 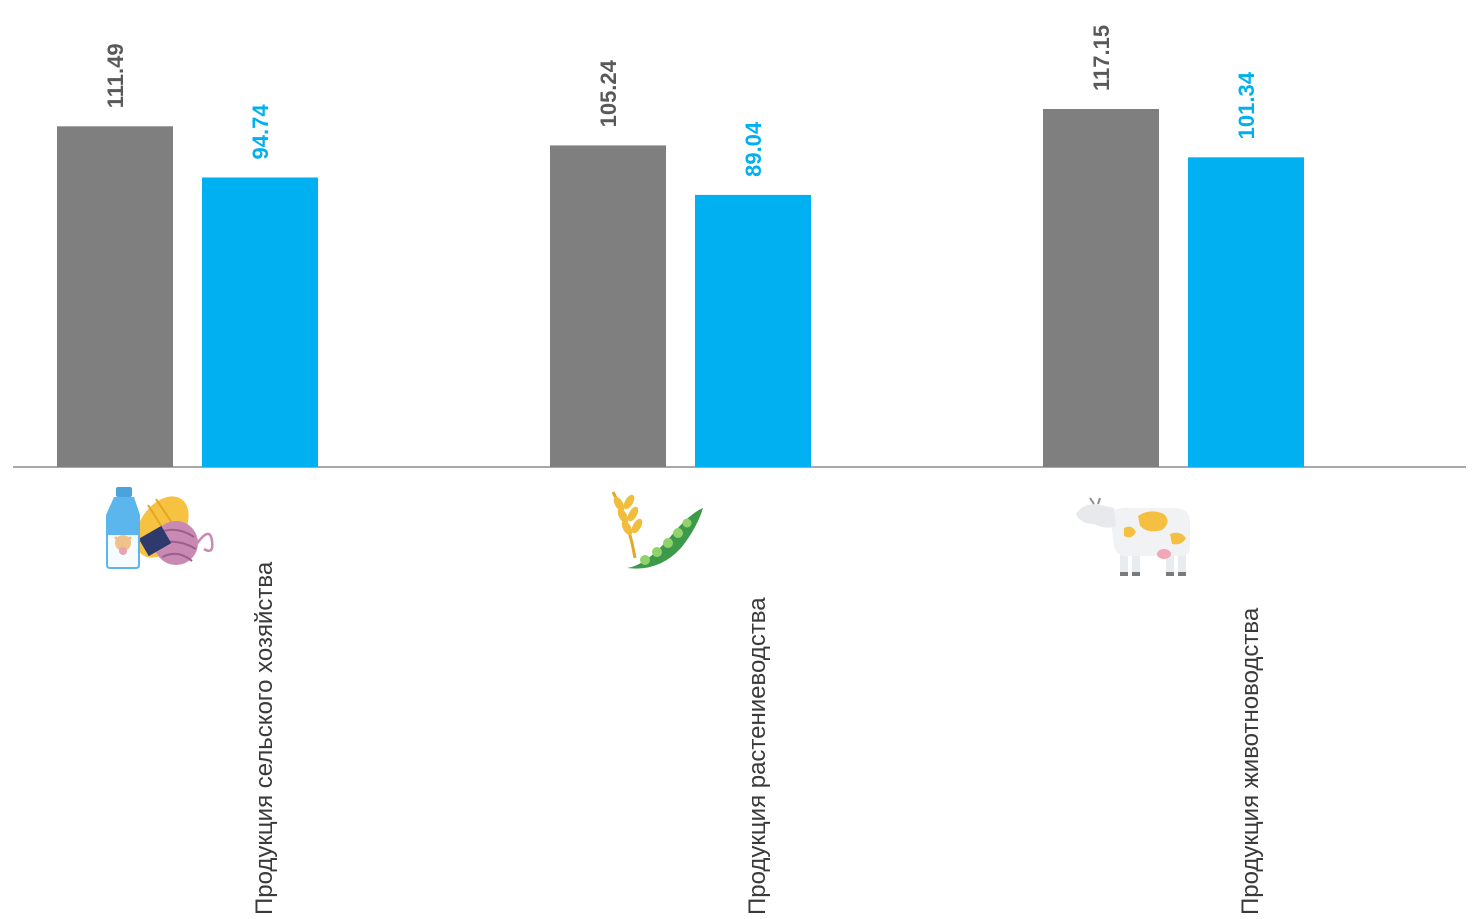 What do you see at coordinates (1133, 536) in the screenshot?
I see `cow-icon` at bounding box center [1133, 536].